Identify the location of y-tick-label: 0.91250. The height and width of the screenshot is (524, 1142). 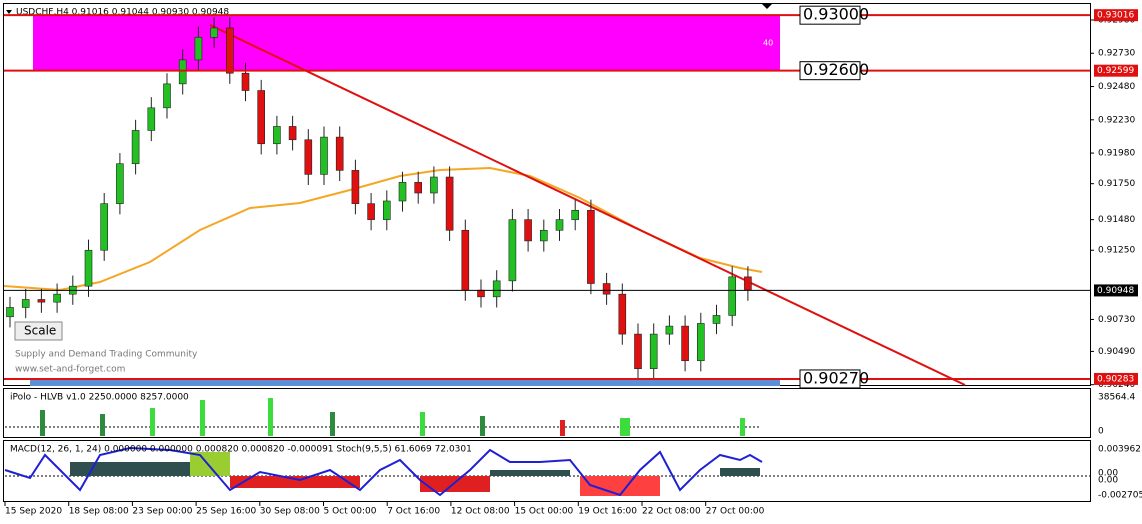
(1116, 251).